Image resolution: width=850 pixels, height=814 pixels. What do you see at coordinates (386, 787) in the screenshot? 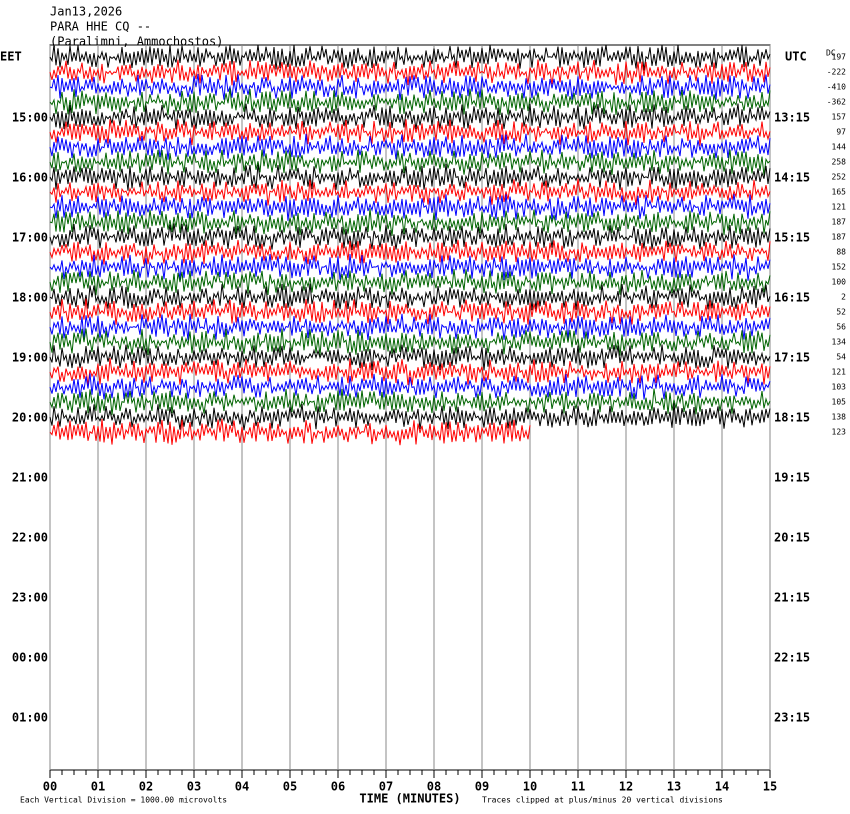
I see `x-tick-label: 07` at bounding box center [386, 787].